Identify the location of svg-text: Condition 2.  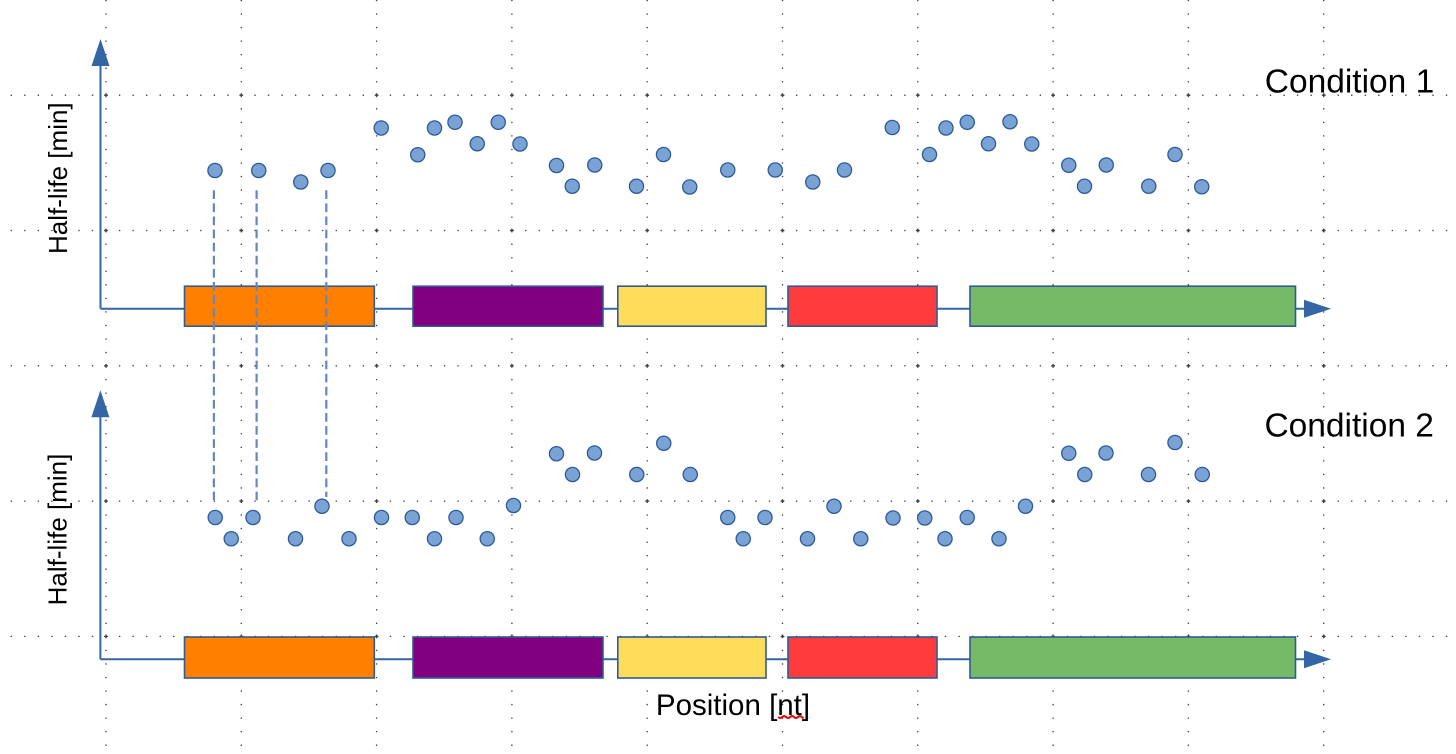
(1348, 426).